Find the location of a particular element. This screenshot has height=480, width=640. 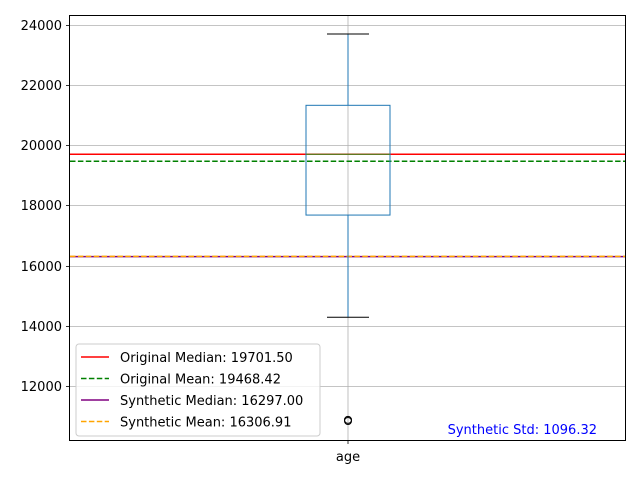

y-tick-label-14000: 14000 is located at coordinates (41, 327).